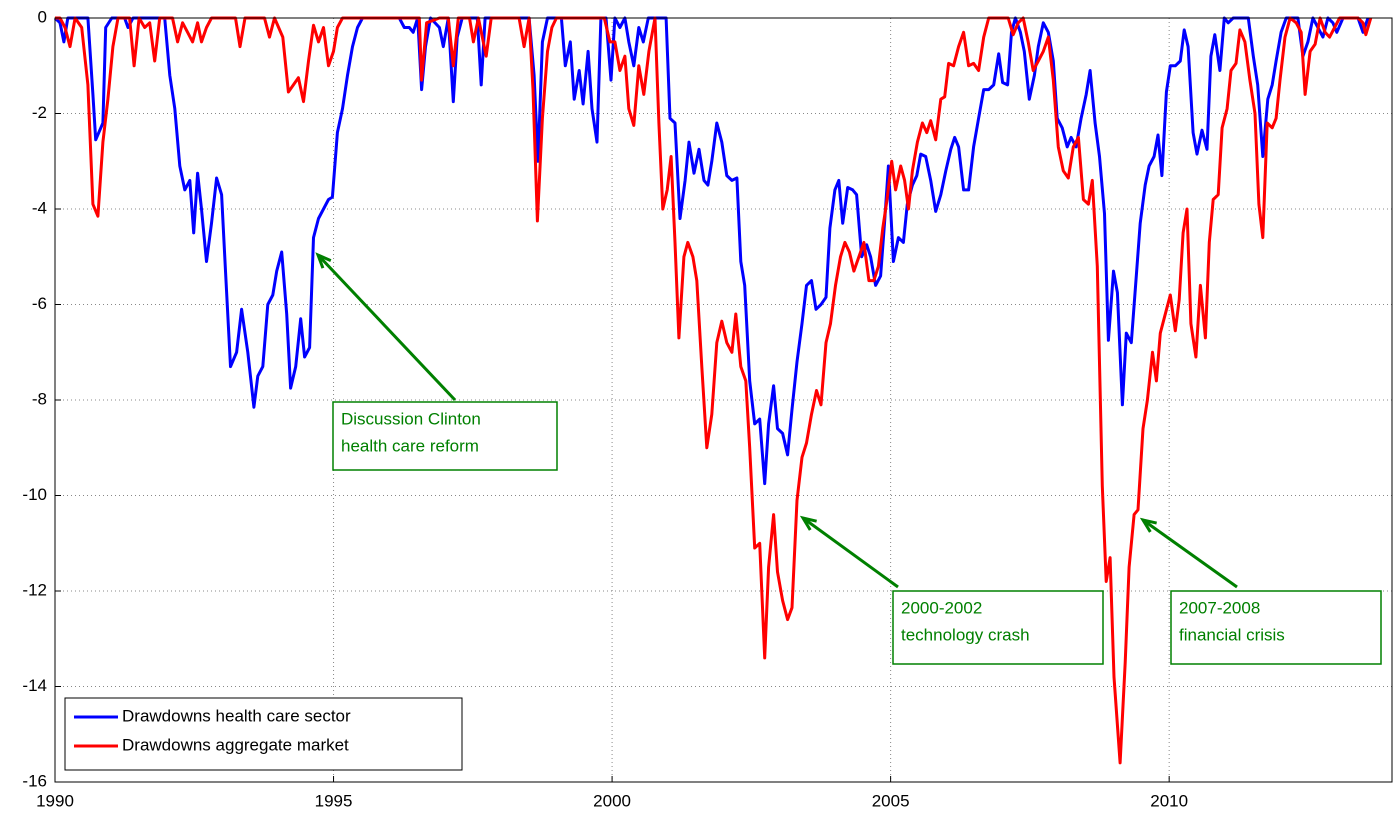  What do you see at coordinates (612, 800) in the screenshot?
I see `x-tick-label: 2000` at bounding box center [612, 800].